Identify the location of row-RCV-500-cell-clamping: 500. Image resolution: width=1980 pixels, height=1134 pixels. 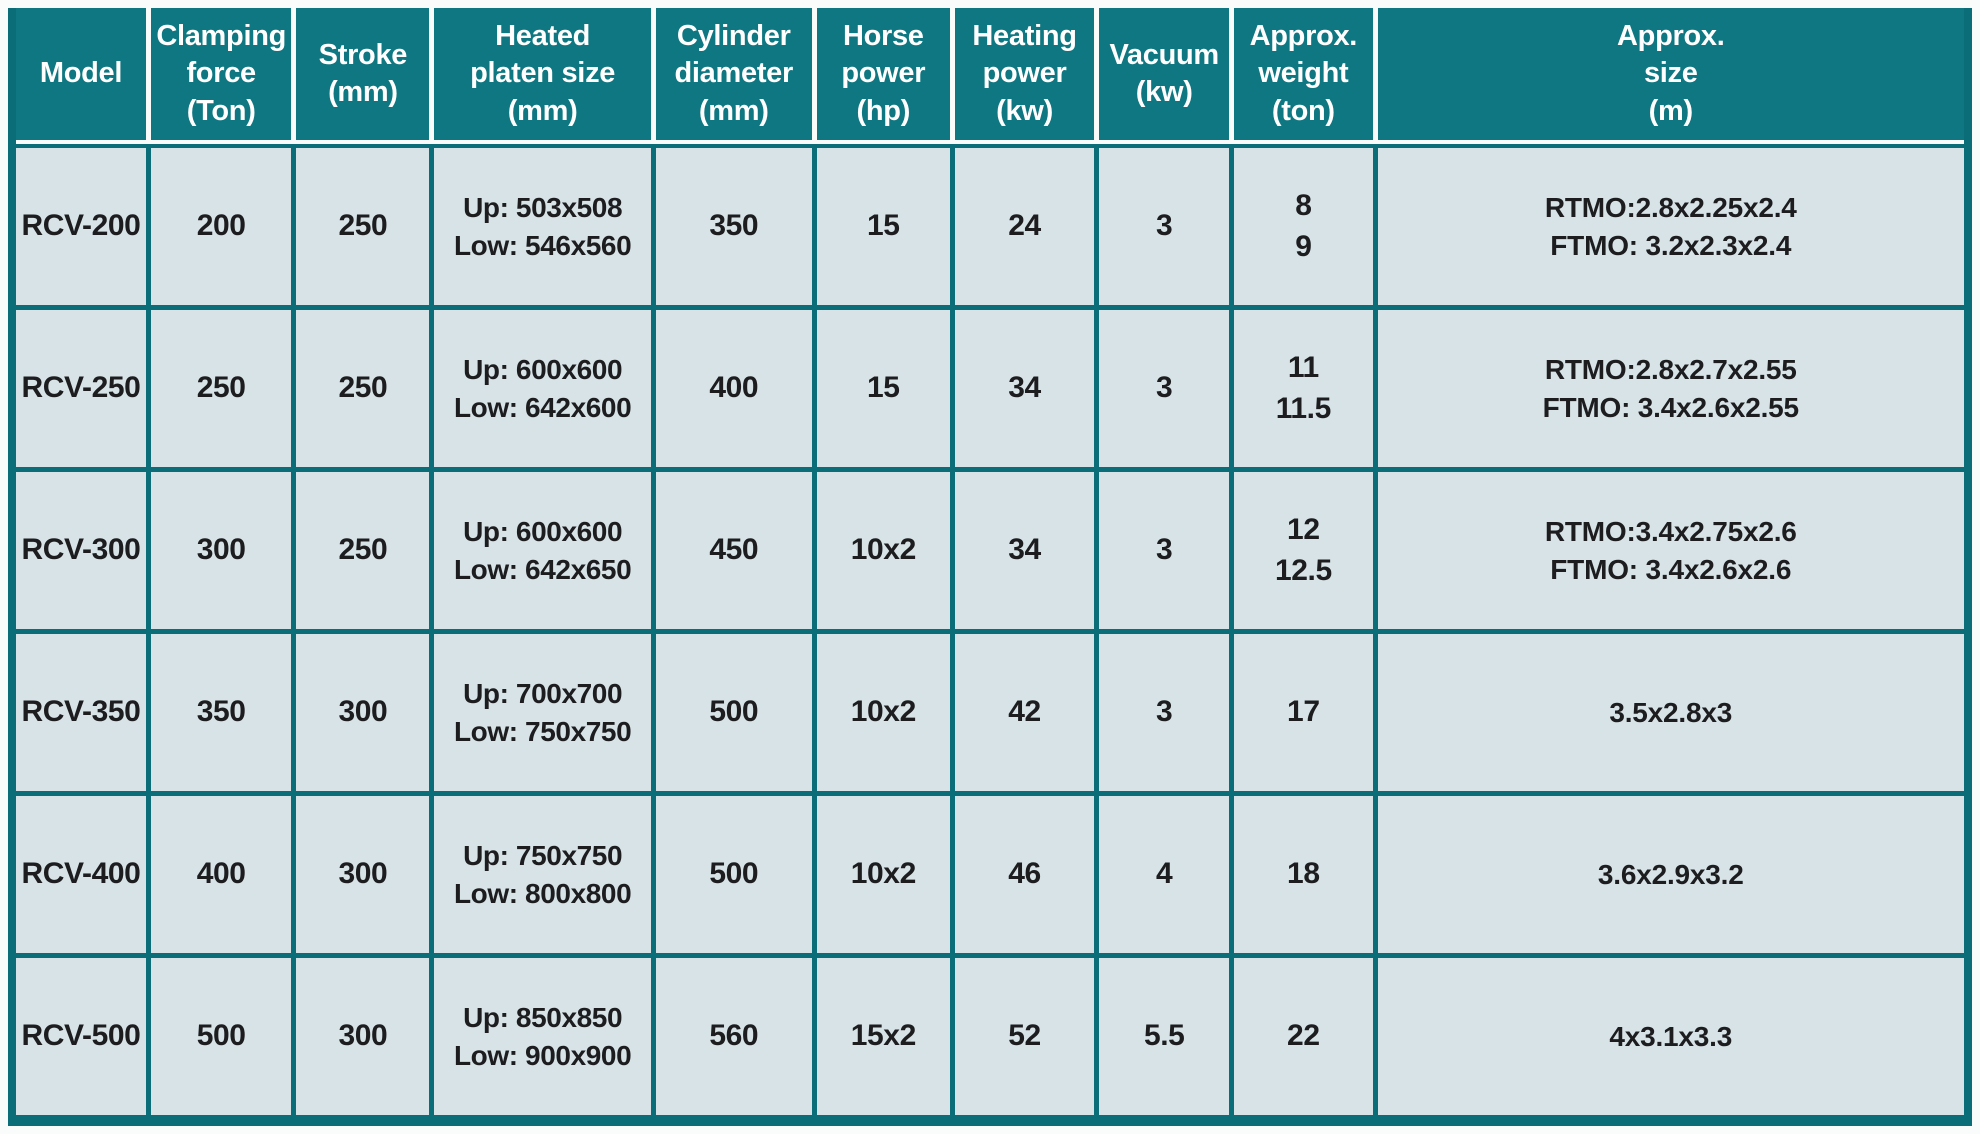
(221, 1036).